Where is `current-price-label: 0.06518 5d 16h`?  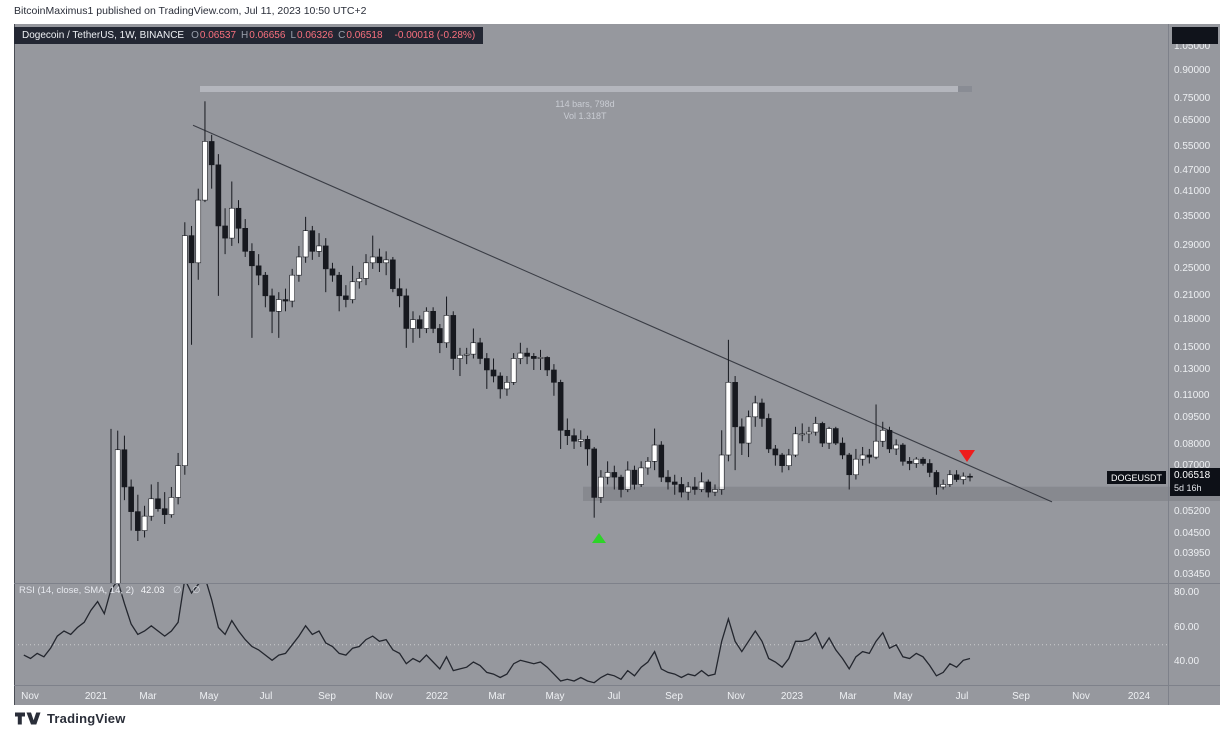 current-price-label: 0.06518 5d 16h is located at coordinates (1195, 482).